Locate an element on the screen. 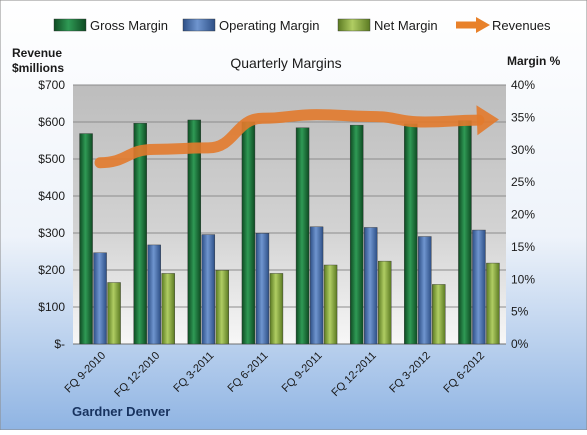  legend-gross-margin-label: Gross Margin is located at coordinates (129, 25).